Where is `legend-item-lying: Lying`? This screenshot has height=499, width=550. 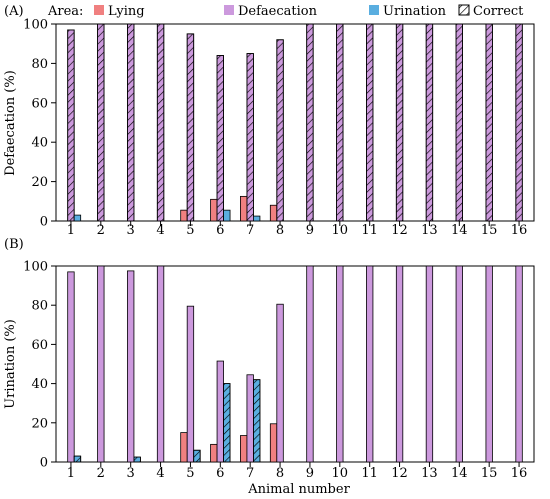
legend-item-lying: Lying is located at coordinates (119, 11).